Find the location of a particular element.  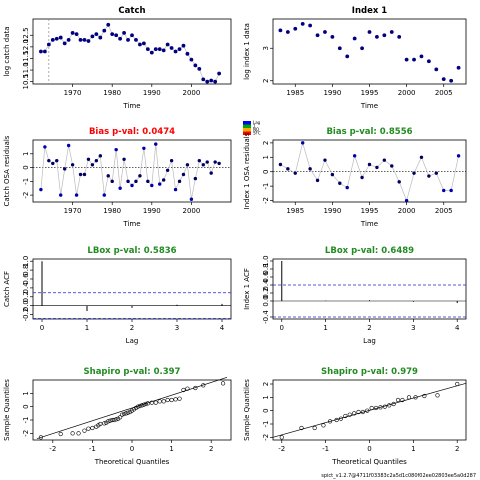

qq-reference-line is located at coordinates (369, 410).